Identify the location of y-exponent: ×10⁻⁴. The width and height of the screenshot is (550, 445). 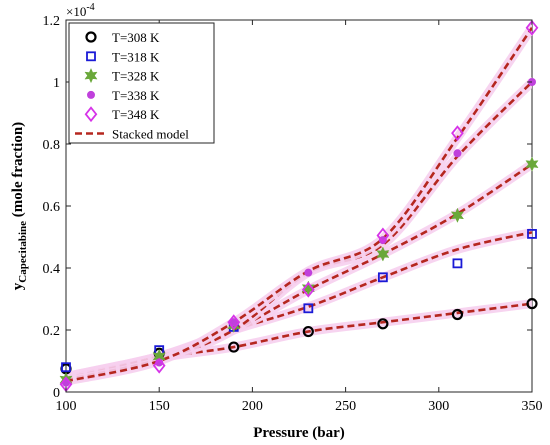
(80, 10).